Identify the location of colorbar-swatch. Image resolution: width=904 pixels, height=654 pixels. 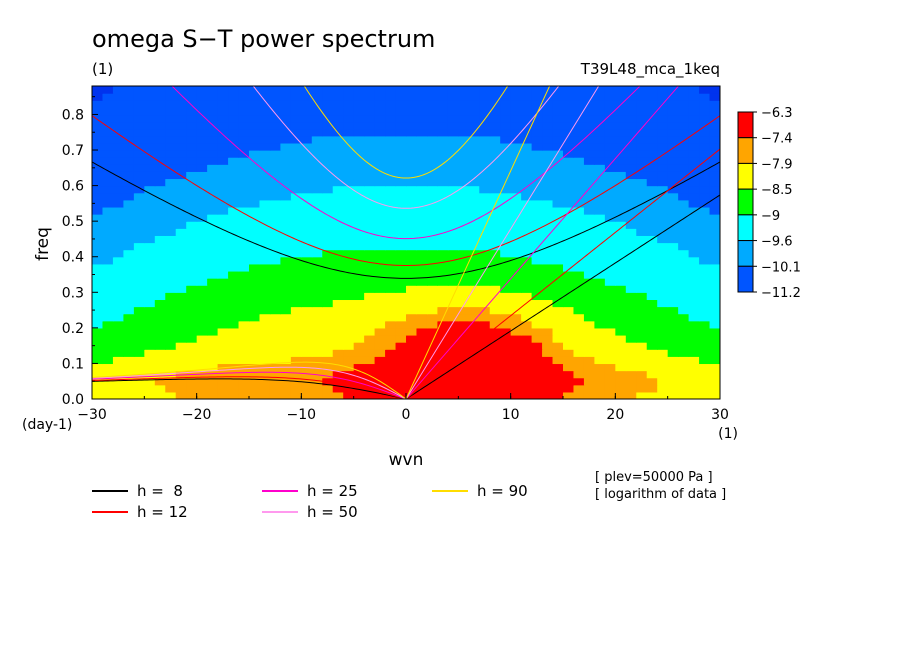
(745, 176).